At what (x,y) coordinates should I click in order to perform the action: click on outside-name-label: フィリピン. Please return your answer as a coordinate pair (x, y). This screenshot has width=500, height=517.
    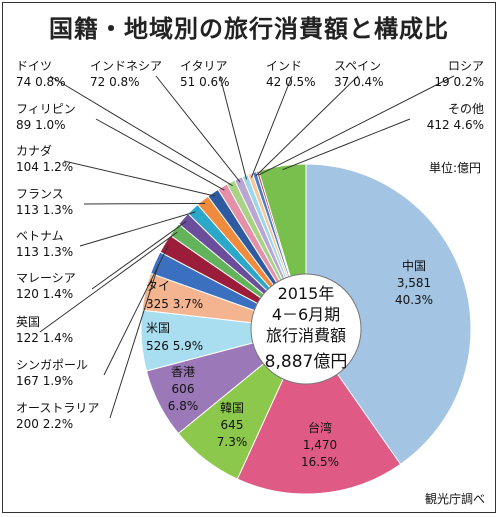
    Looking at the image, I should click on (46, 109).